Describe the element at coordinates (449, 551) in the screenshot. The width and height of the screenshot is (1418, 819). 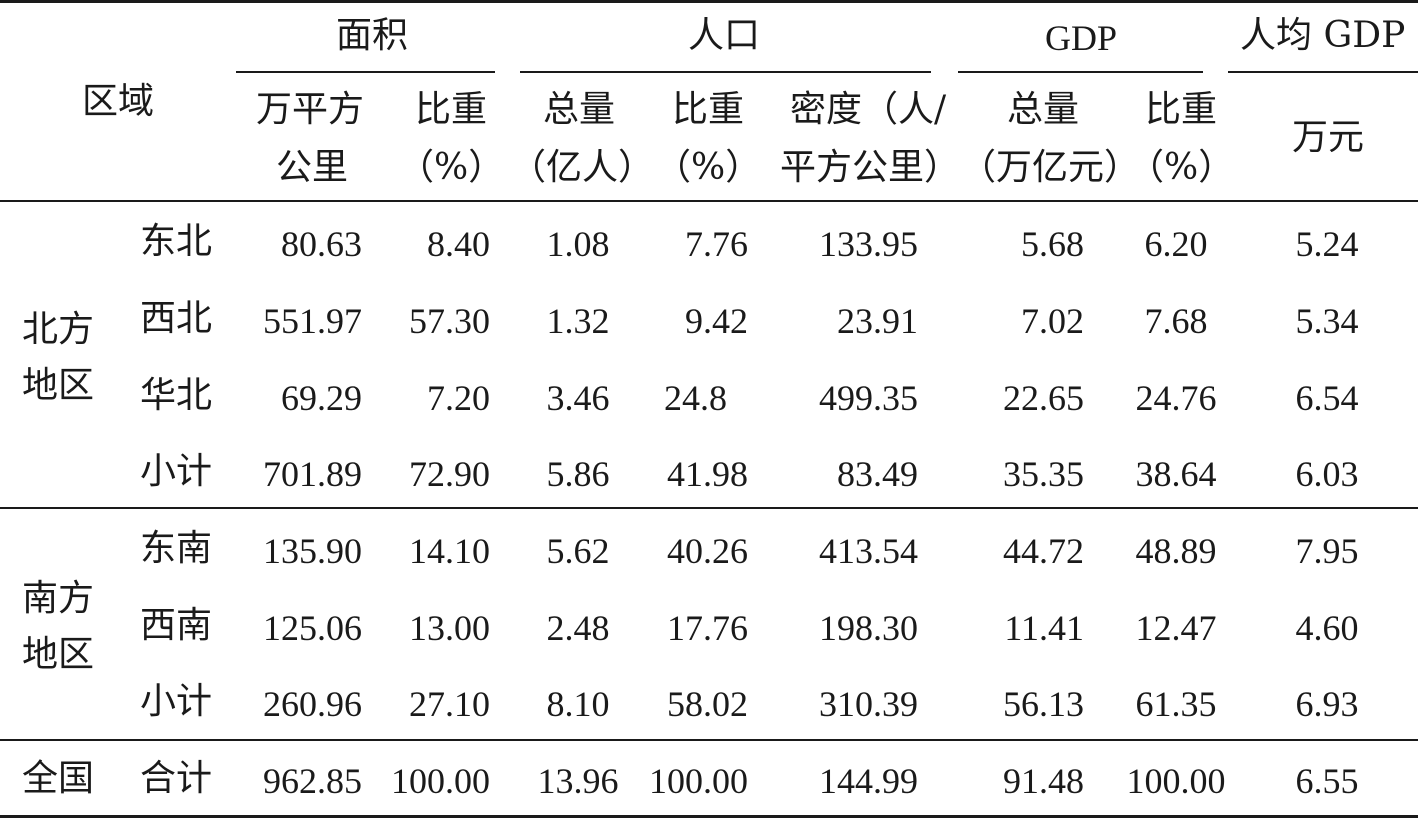
I see `table-cell-area-share: 14.10` at that location.